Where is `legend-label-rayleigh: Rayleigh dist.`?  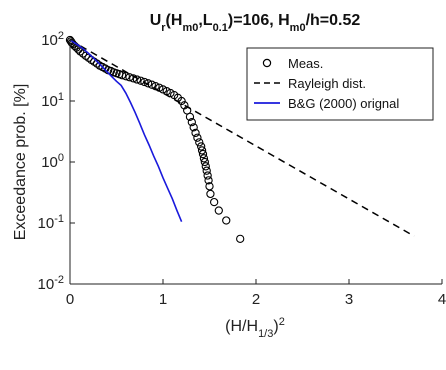 legend-label-rayleigh: Rayleigh dist. is located at coordinates (327, 83).